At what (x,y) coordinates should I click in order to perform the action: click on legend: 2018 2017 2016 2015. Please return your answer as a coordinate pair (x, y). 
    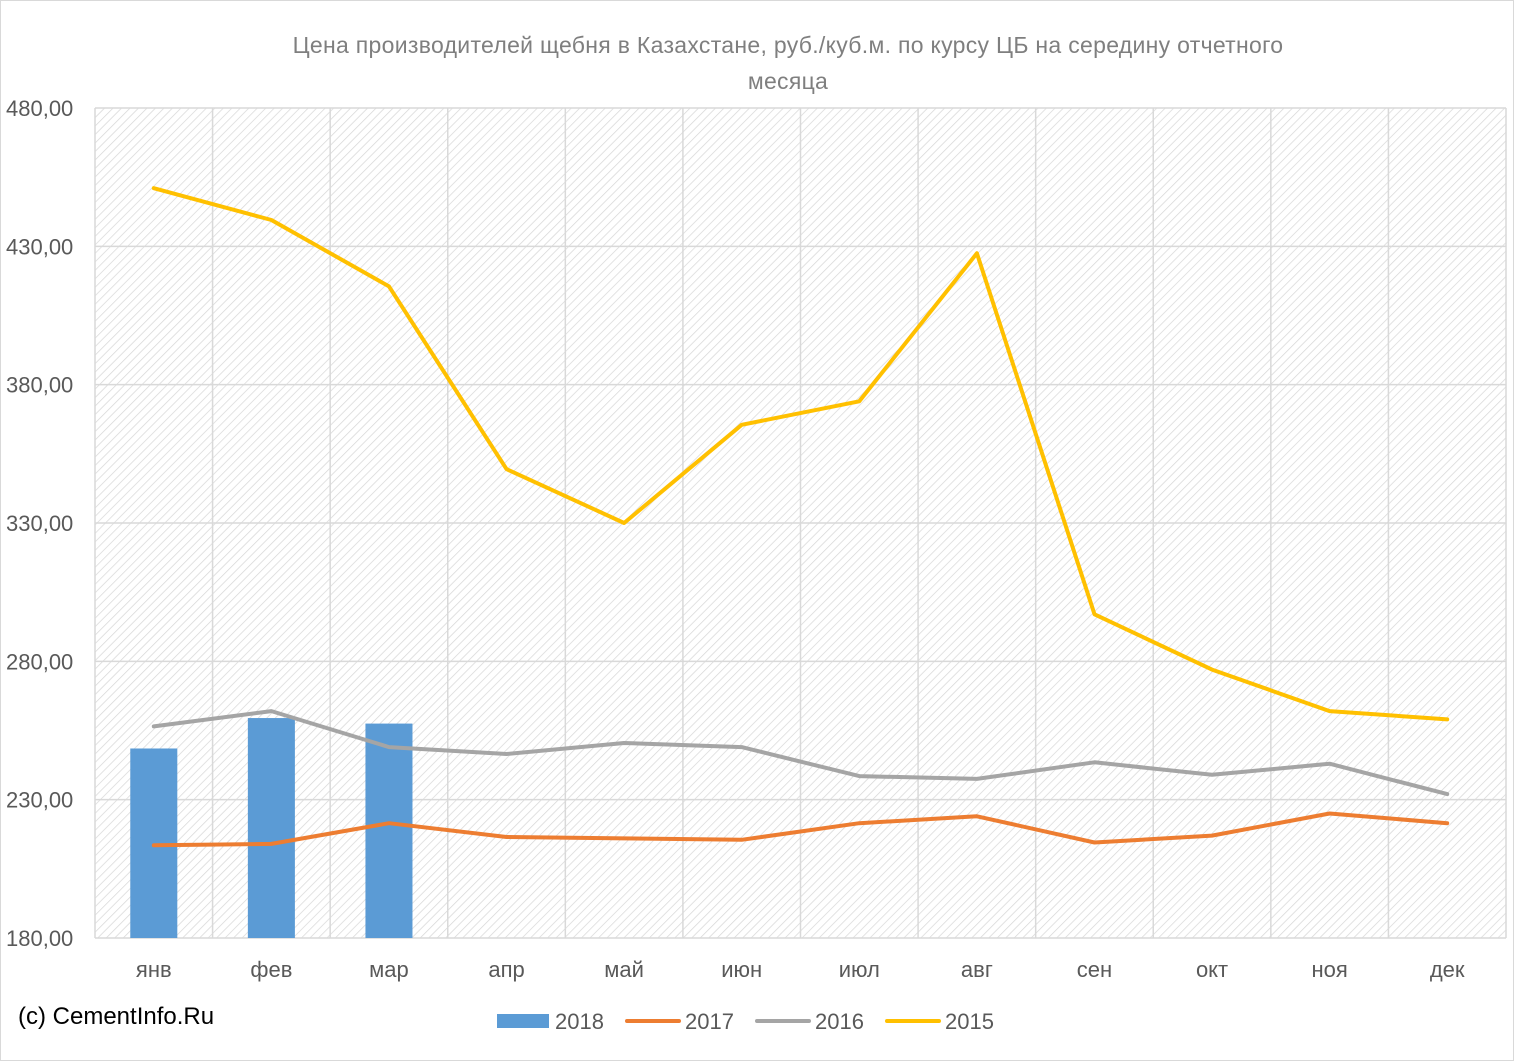
    Looking at the image, I should click on (745, 1021).